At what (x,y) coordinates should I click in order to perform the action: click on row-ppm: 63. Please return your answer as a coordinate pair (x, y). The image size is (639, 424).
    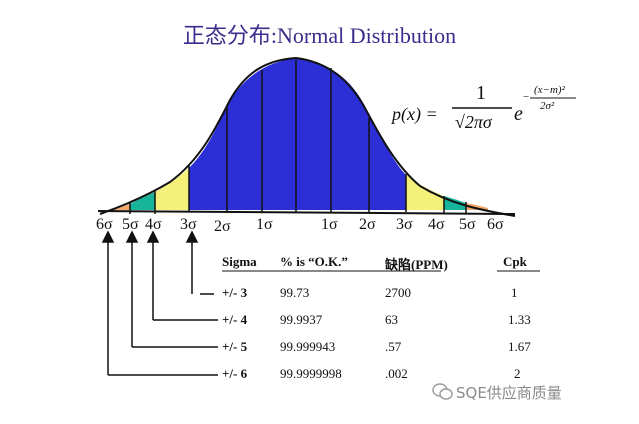
    Looking at the image, I should click on (391, 319).